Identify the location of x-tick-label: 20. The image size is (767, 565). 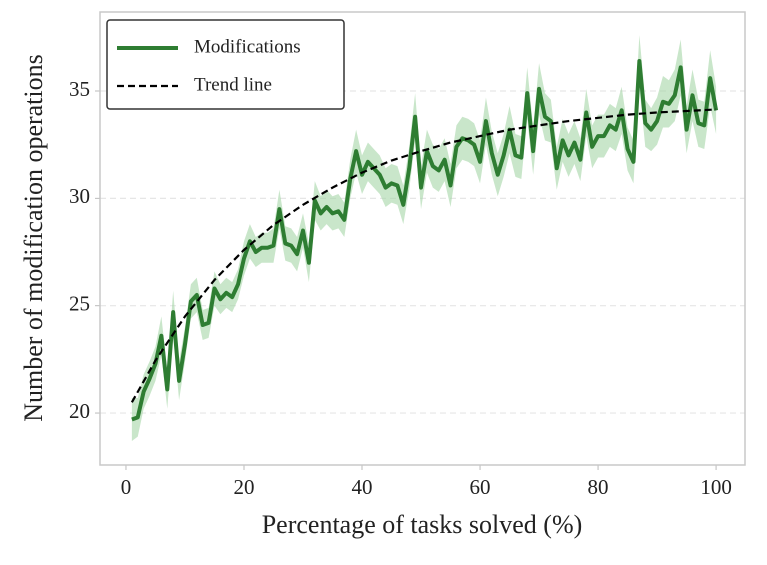
(243, 487).